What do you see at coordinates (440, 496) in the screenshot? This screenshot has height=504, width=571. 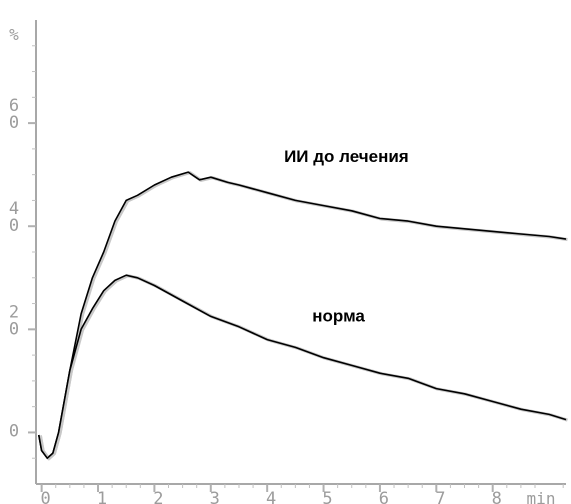 I see `x-tick-label: 7` at bounding box center [440, 496].